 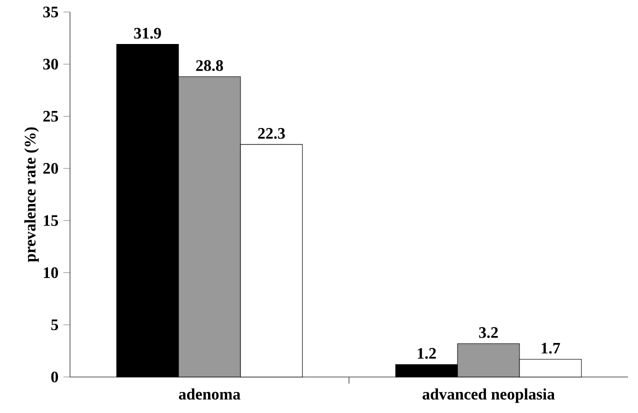 I want to click on y-tick-label: 5, so click(x=54, y=325).